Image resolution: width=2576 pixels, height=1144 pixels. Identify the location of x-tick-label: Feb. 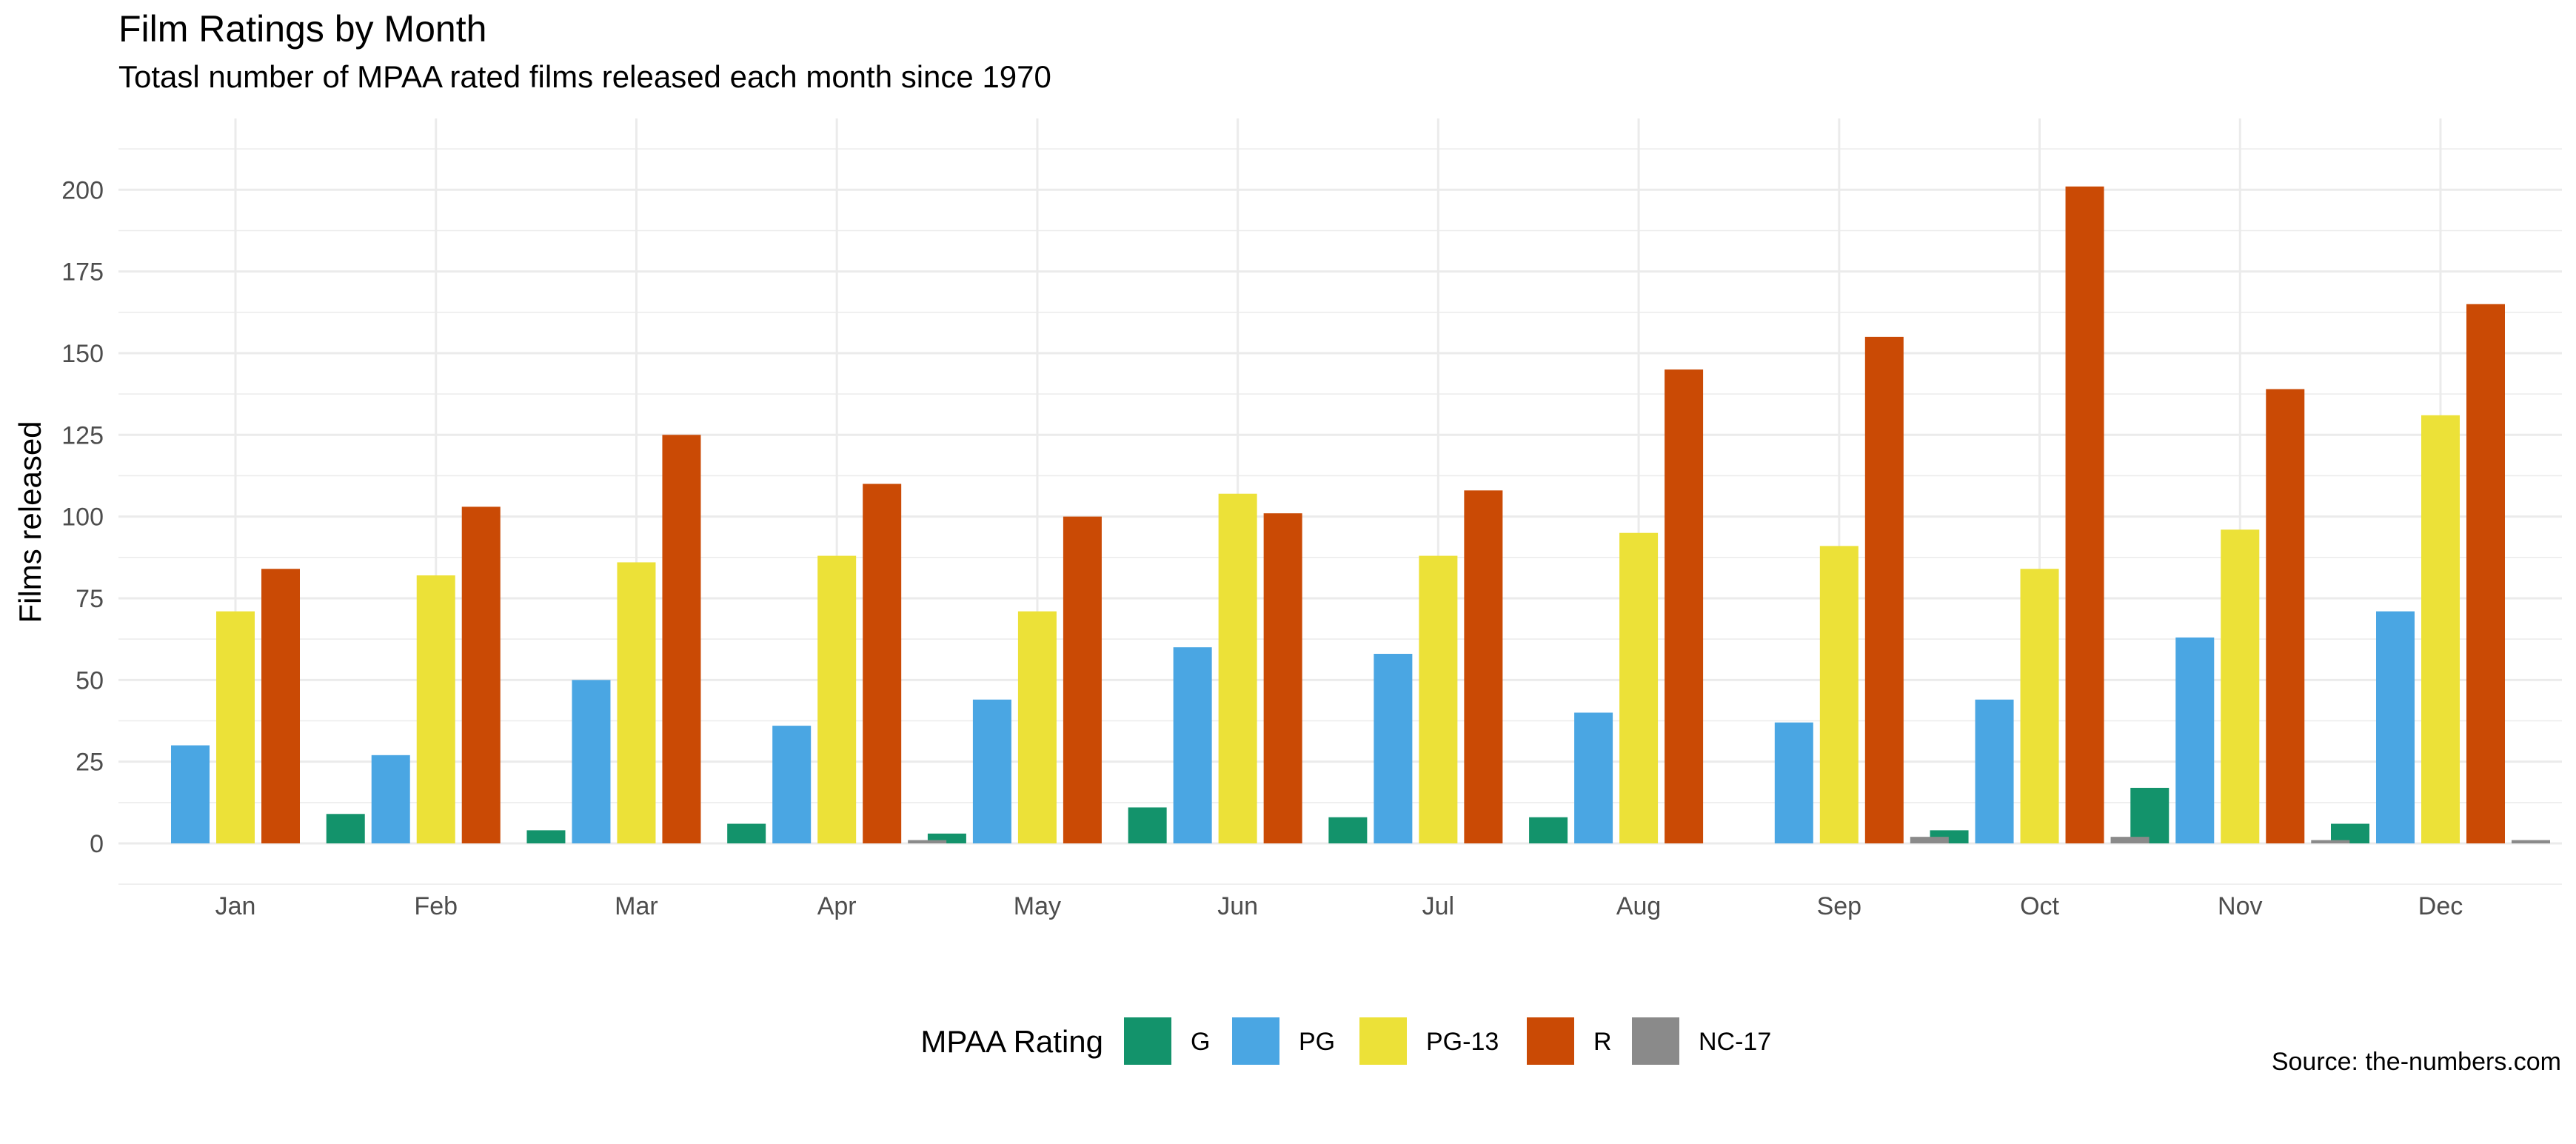
(436, 906).